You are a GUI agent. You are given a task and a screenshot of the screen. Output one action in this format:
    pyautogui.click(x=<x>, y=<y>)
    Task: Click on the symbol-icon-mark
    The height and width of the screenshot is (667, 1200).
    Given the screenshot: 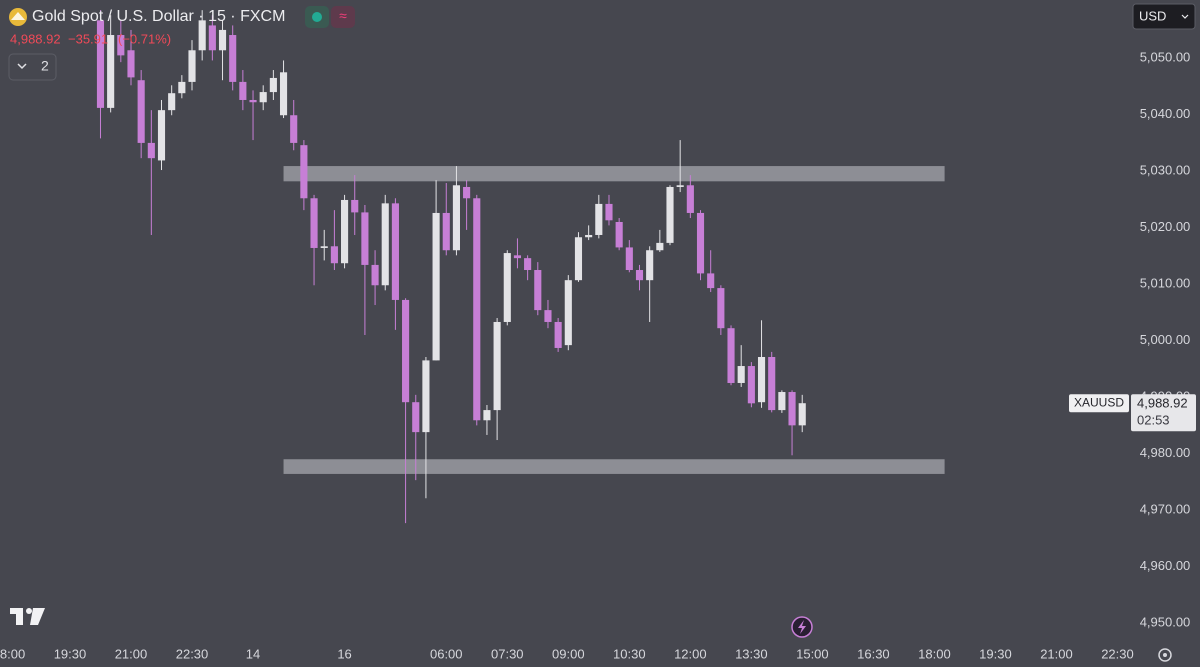 What is the action you would take?
    pyautogui.click(x=18, y=16)
    